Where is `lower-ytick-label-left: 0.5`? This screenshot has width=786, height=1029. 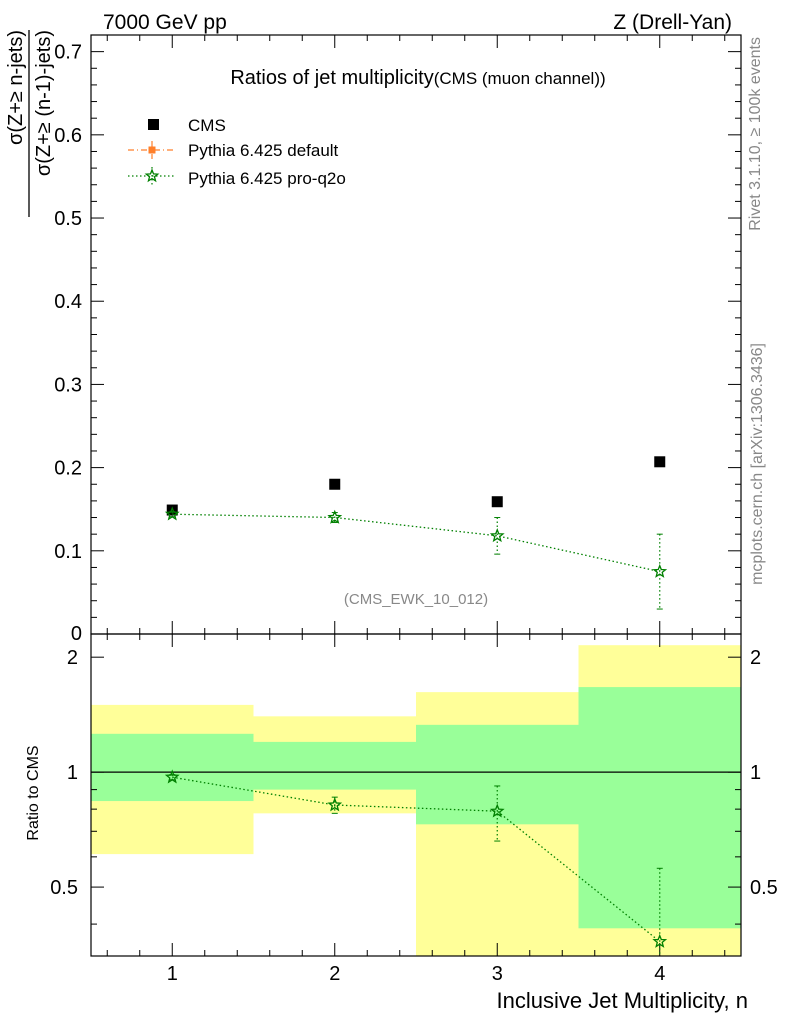 lower-ytick-label-left: 0.5 is located at coordinates (64, 888).